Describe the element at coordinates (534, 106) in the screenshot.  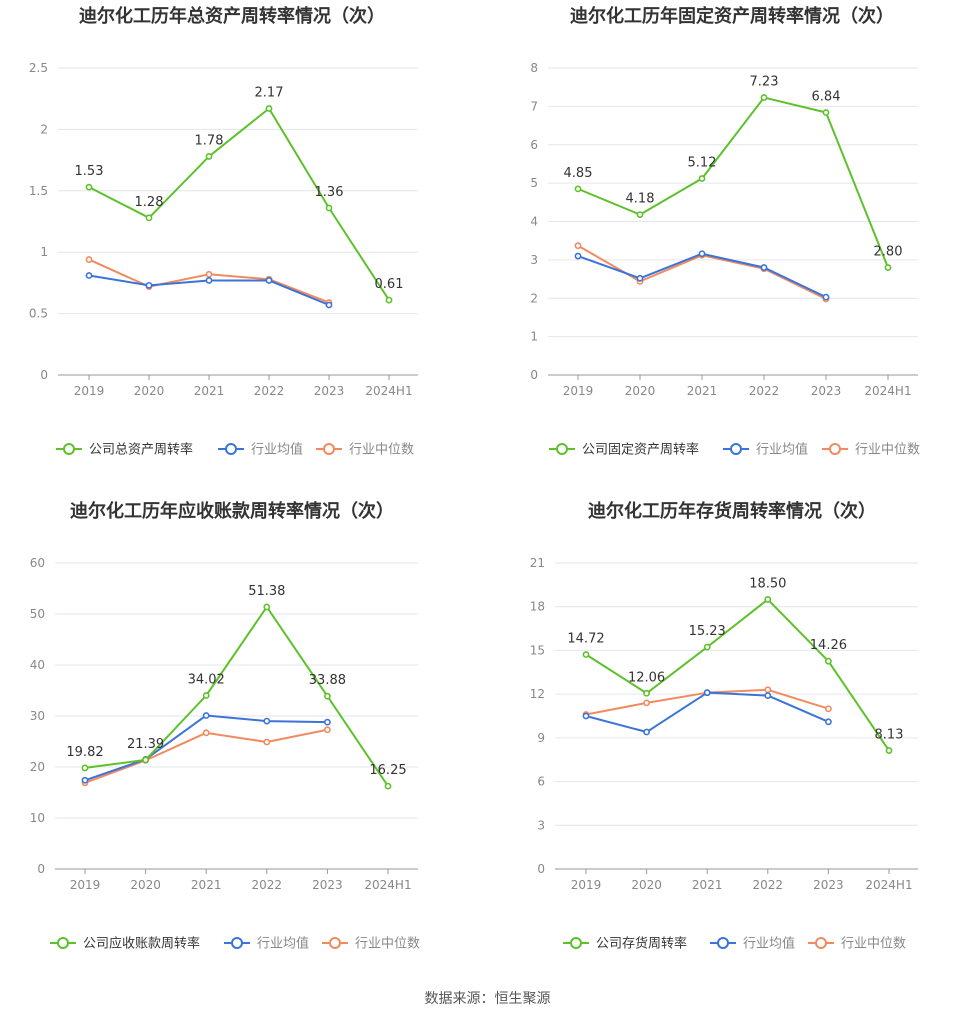
I see `y-tick-label: 7` at that location.